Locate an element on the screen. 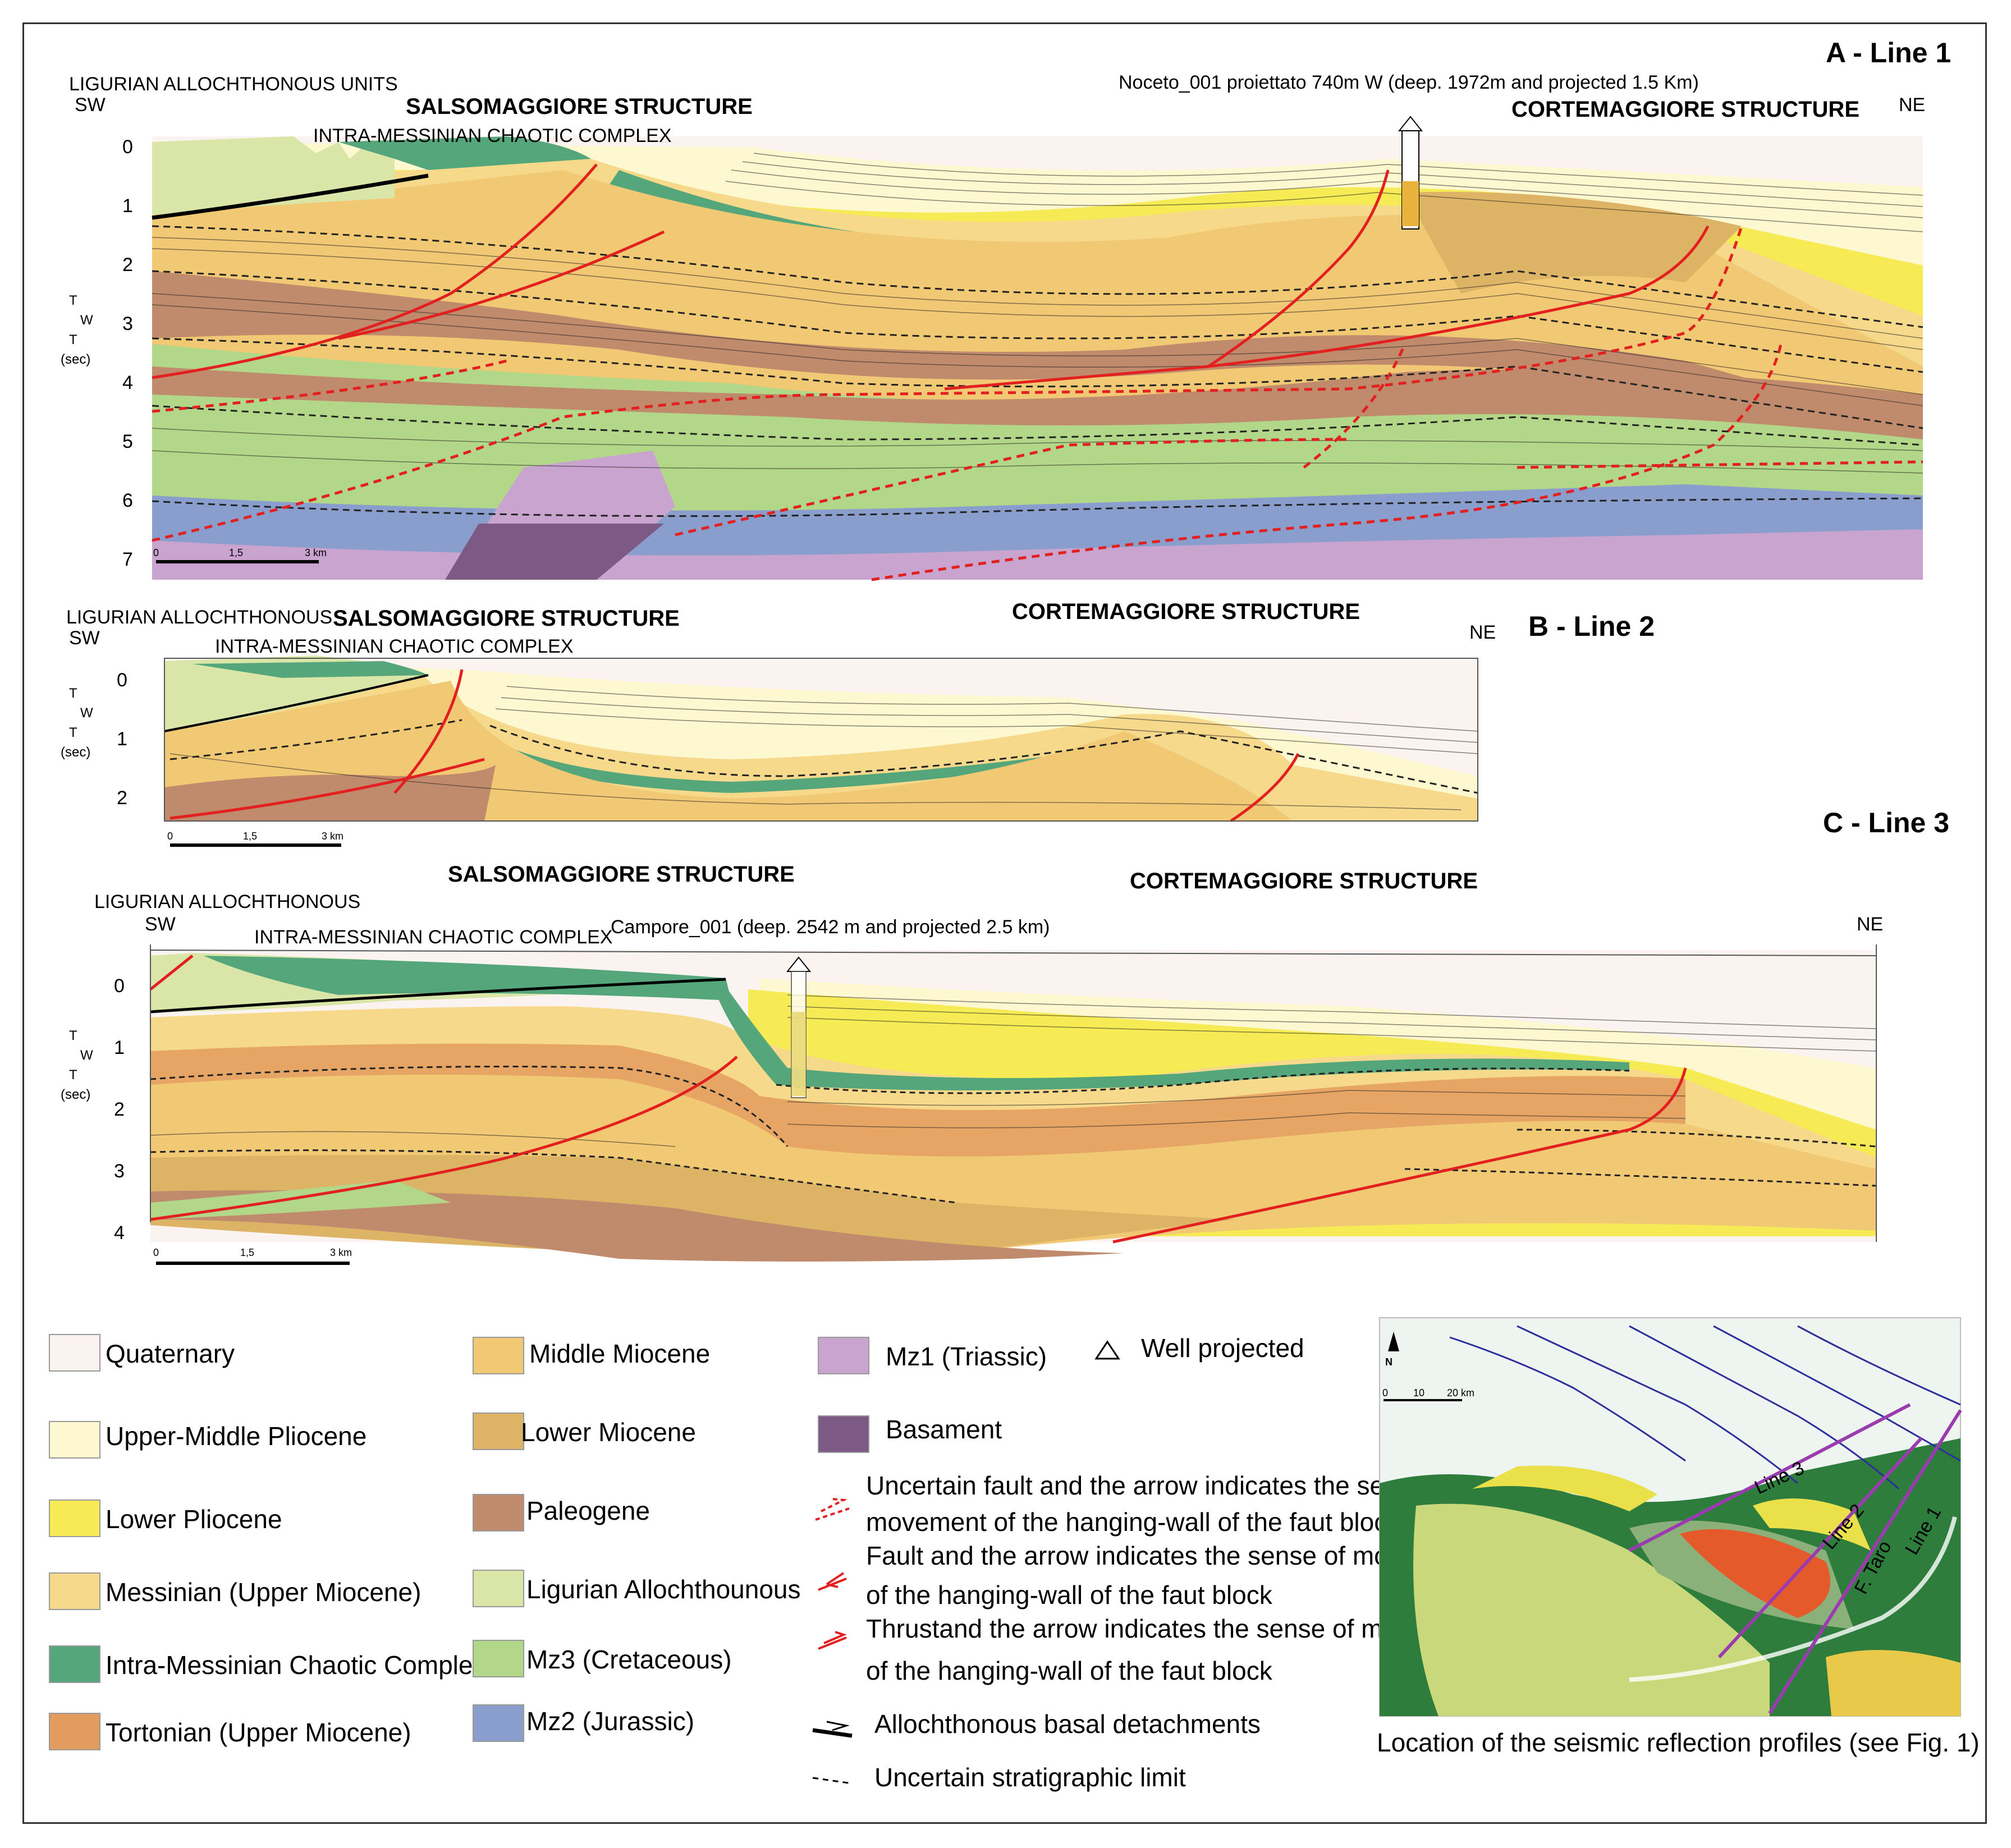 This screenshot has width=2011, height=1848. a-axis: T W T (sec) 0 1 2 3 4 5 6 7 is located at coordinates (97, 353).